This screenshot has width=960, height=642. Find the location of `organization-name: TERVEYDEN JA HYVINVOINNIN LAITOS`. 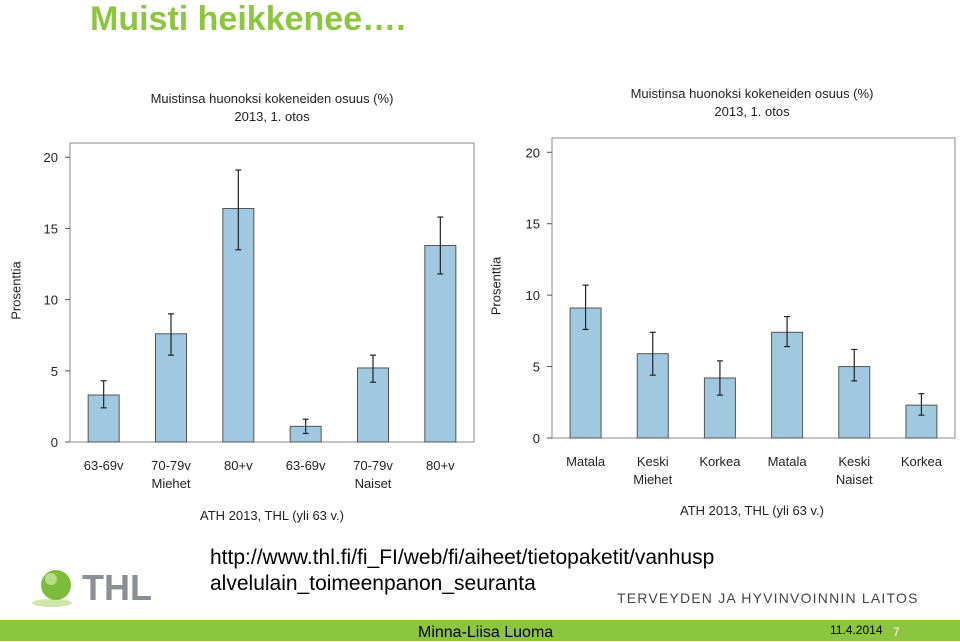

organization-name: TERVEYDEN JA HYVINVOINNIN LAITOS is located at coordinates (768, 598).